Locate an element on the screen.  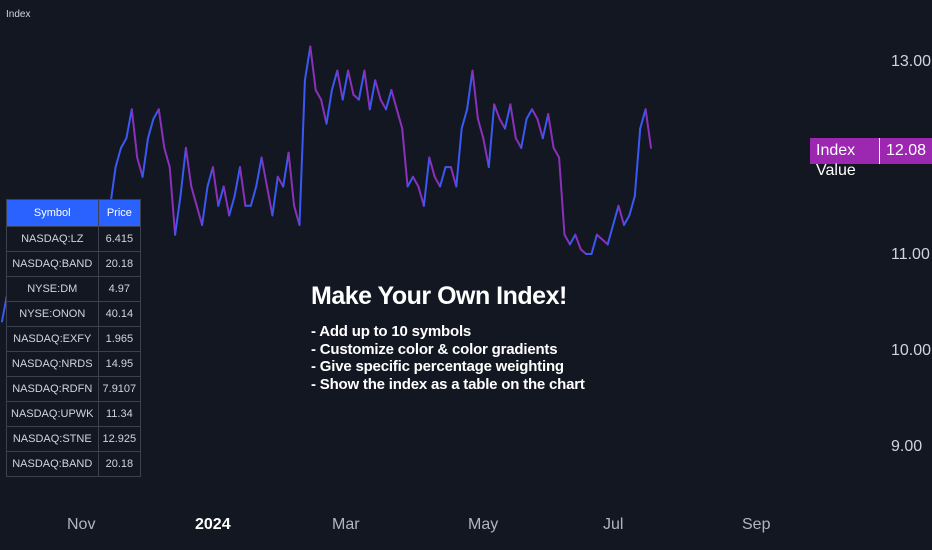
promo-bullet: - Add up to 10 symbols is located at coordinates (391, 331).